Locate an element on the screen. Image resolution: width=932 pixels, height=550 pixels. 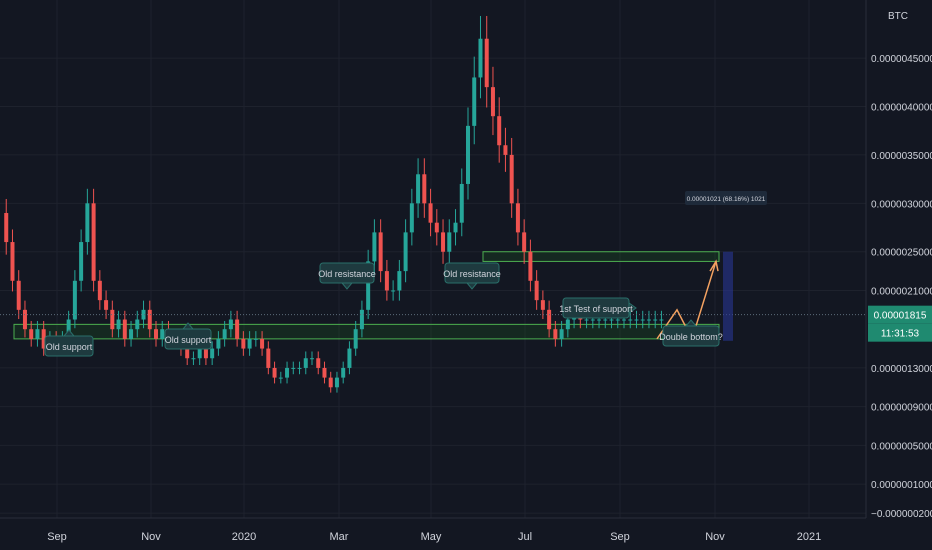
countdown-text: 11:31:53 is located at coordinates (900, 334).